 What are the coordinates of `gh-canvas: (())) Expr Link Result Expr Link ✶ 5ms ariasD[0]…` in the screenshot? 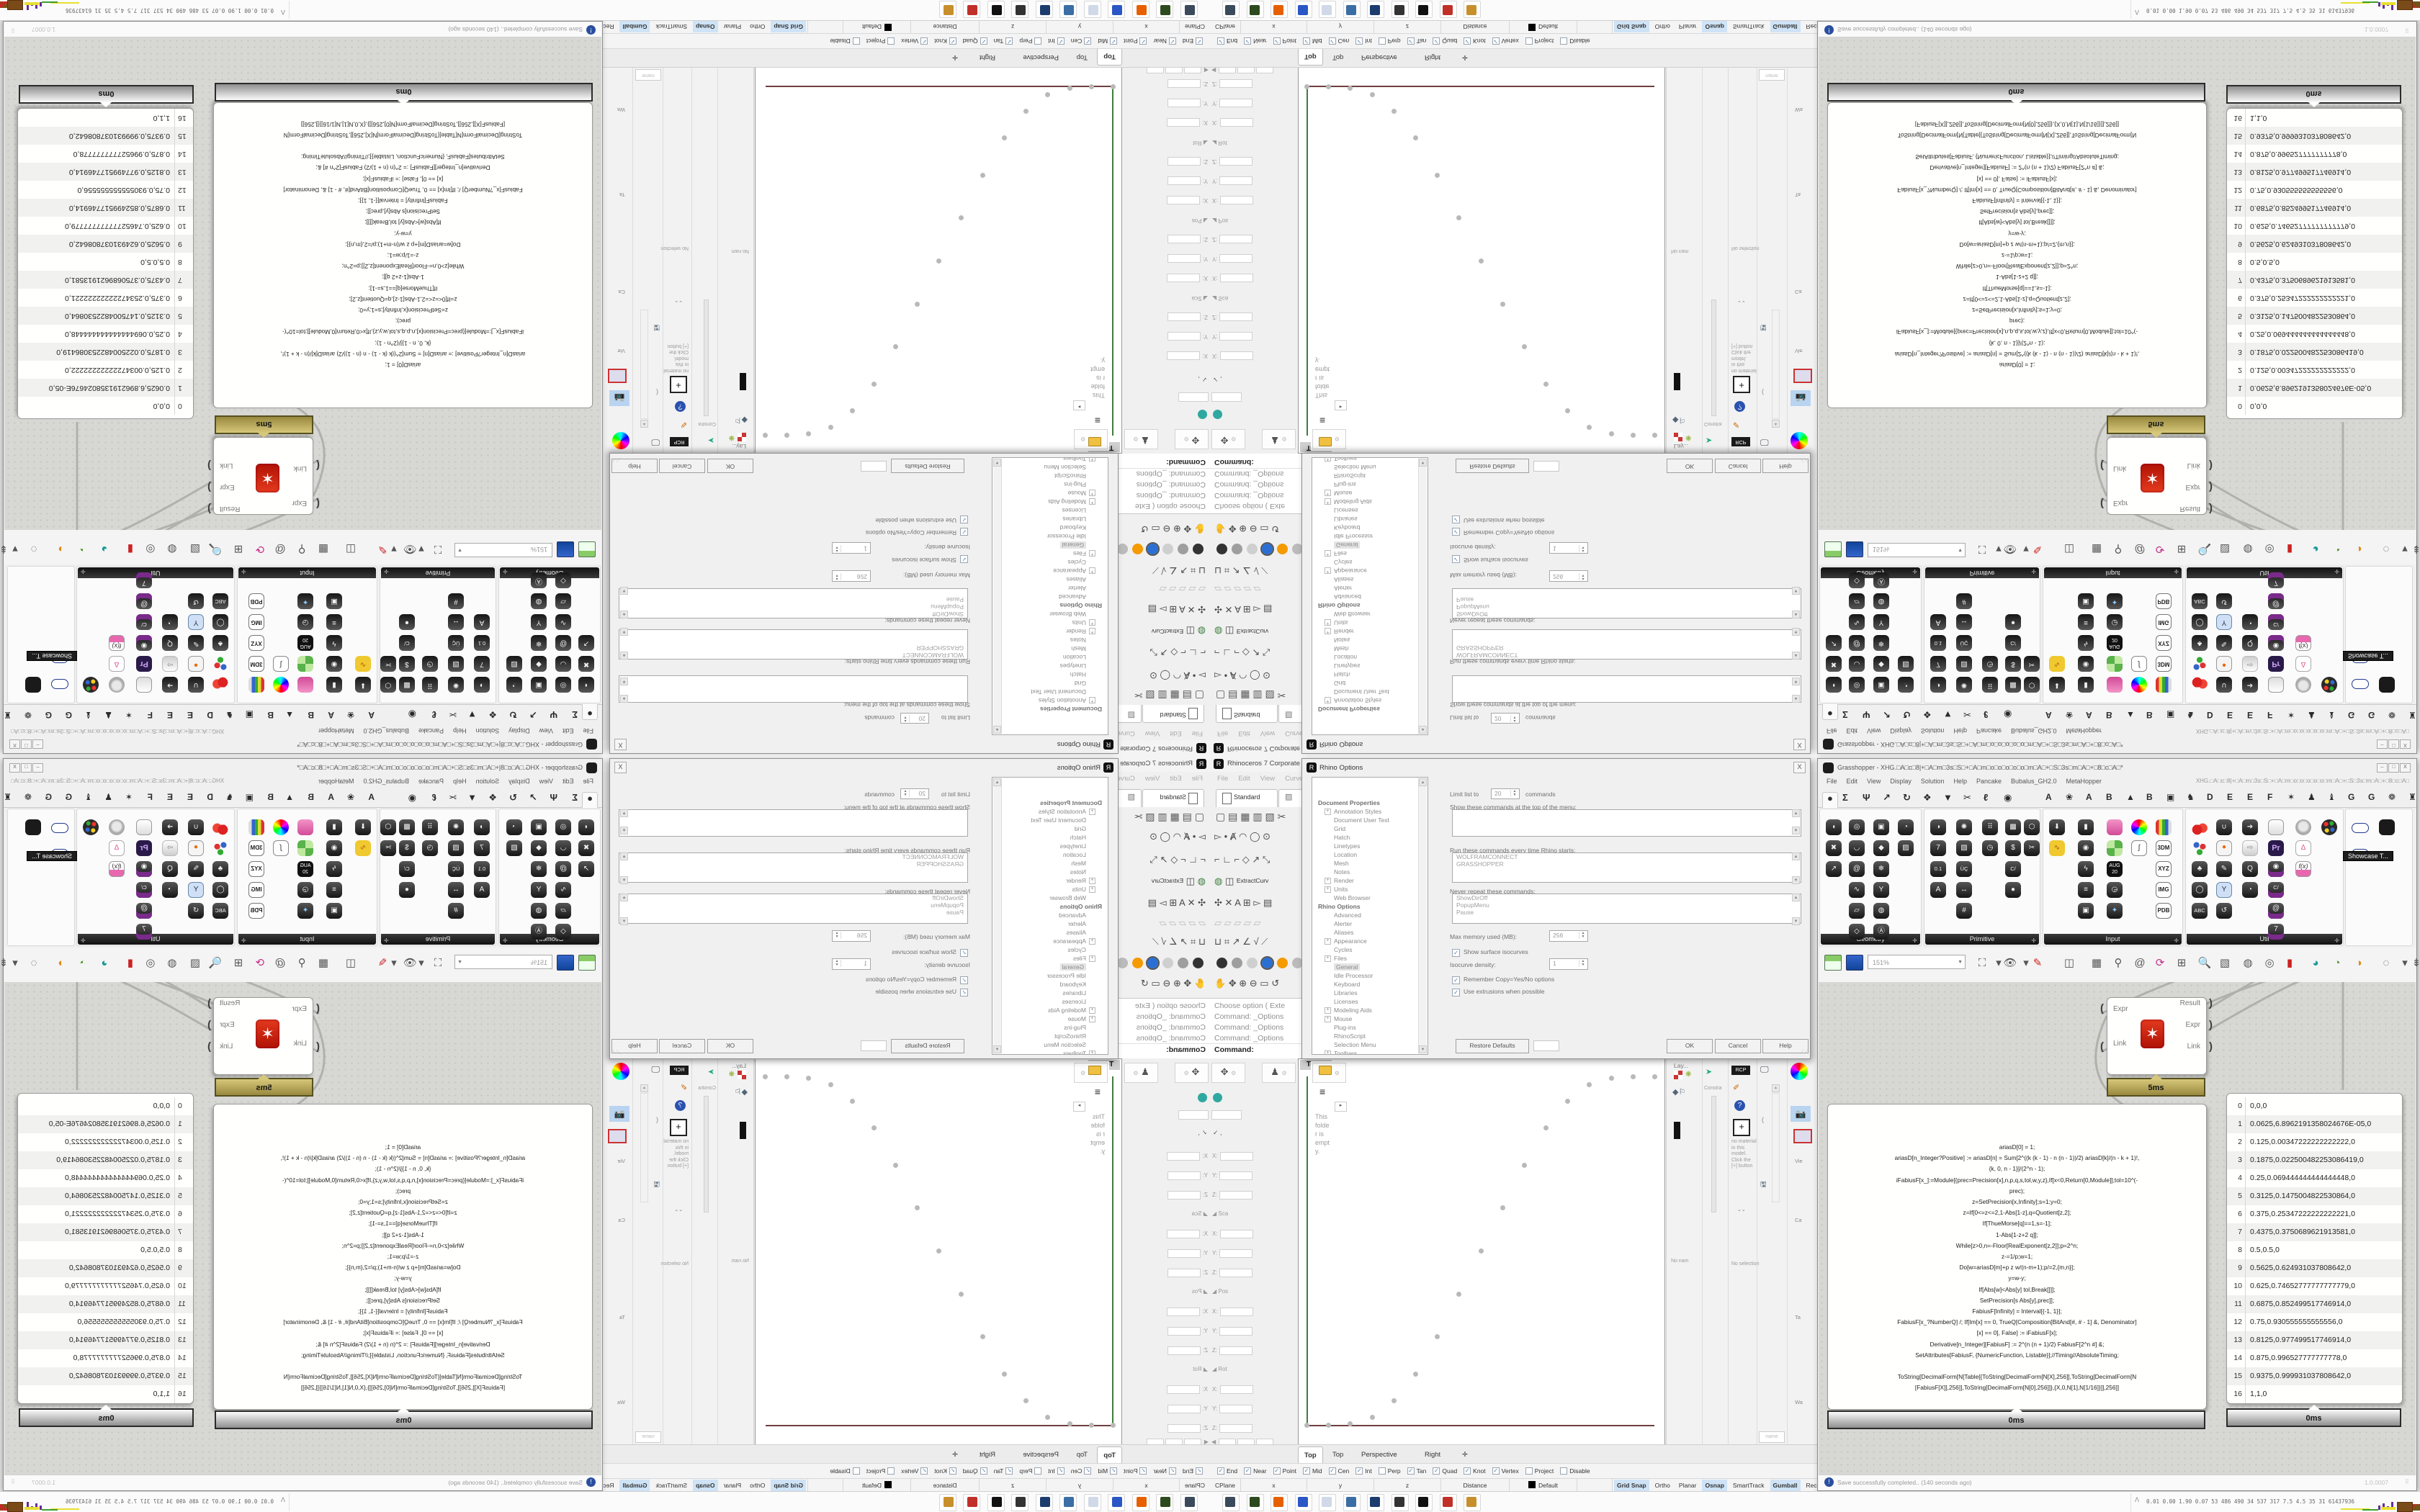 It's located at (2117, 282).